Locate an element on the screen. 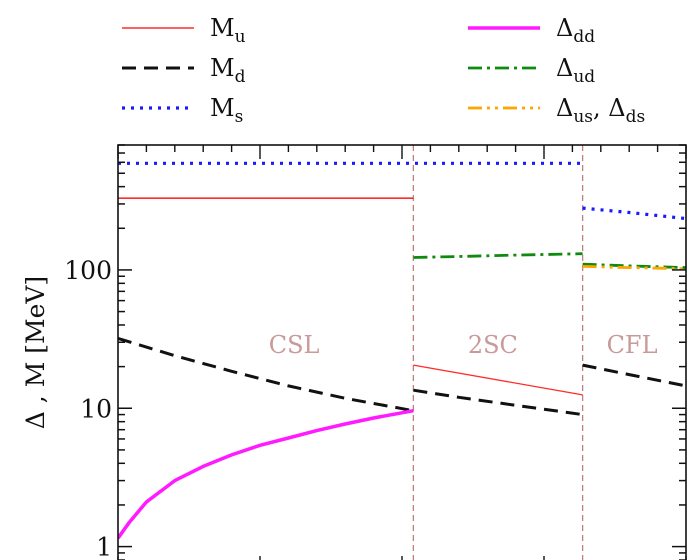 This screenshot has height=560, width=698. legend-subscript: u is located at coordinates (240, 37).